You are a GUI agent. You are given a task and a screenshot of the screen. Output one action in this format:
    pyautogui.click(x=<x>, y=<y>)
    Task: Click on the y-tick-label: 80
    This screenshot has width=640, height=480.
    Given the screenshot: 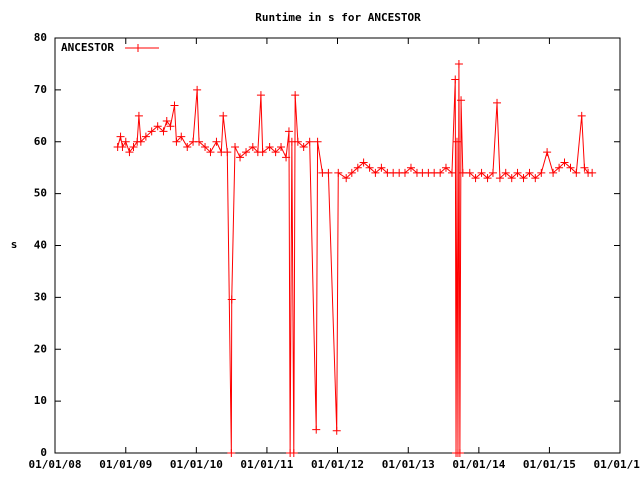 What is the action you would take?
    pyautogui.click(x=40, y=37)
    